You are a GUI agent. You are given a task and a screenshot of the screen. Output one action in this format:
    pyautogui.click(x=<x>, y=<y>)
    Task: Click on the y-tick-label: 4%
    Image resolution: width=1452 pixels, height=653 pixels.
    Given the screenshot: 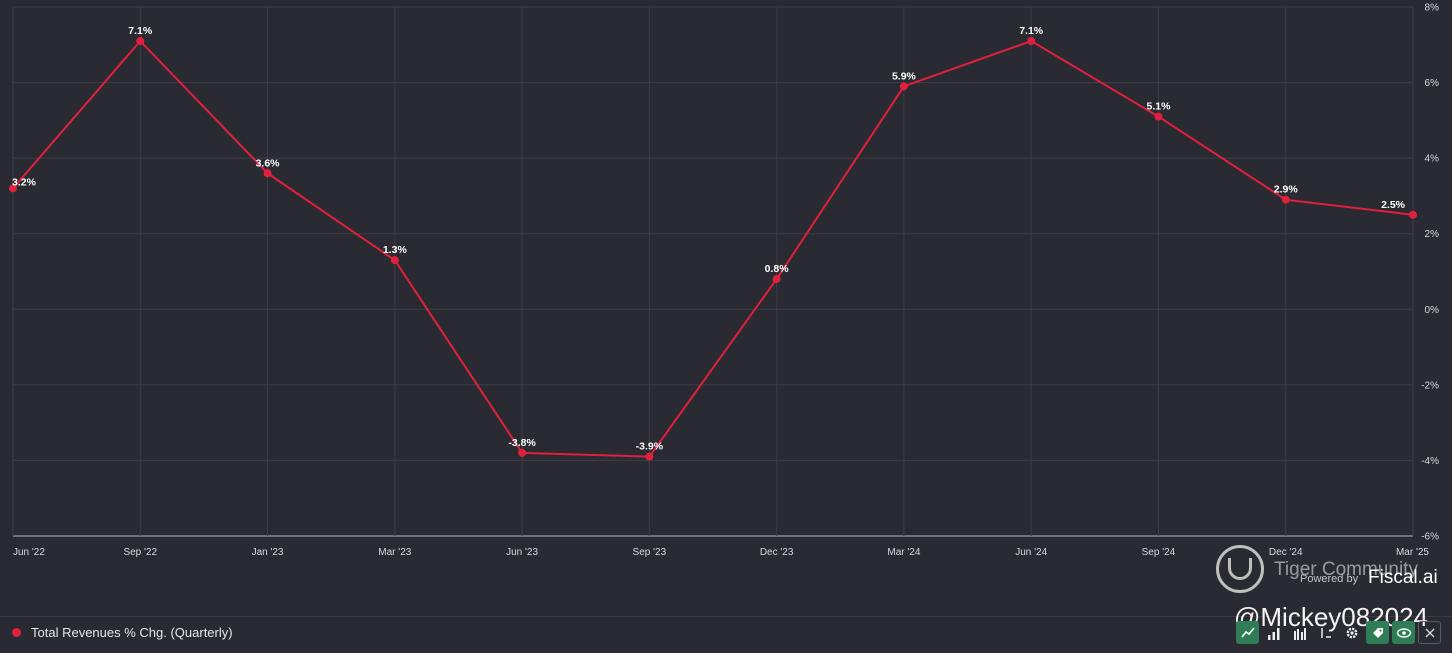 What is the action you would take?
    pyautogui.click(x=1432, y=159)
    